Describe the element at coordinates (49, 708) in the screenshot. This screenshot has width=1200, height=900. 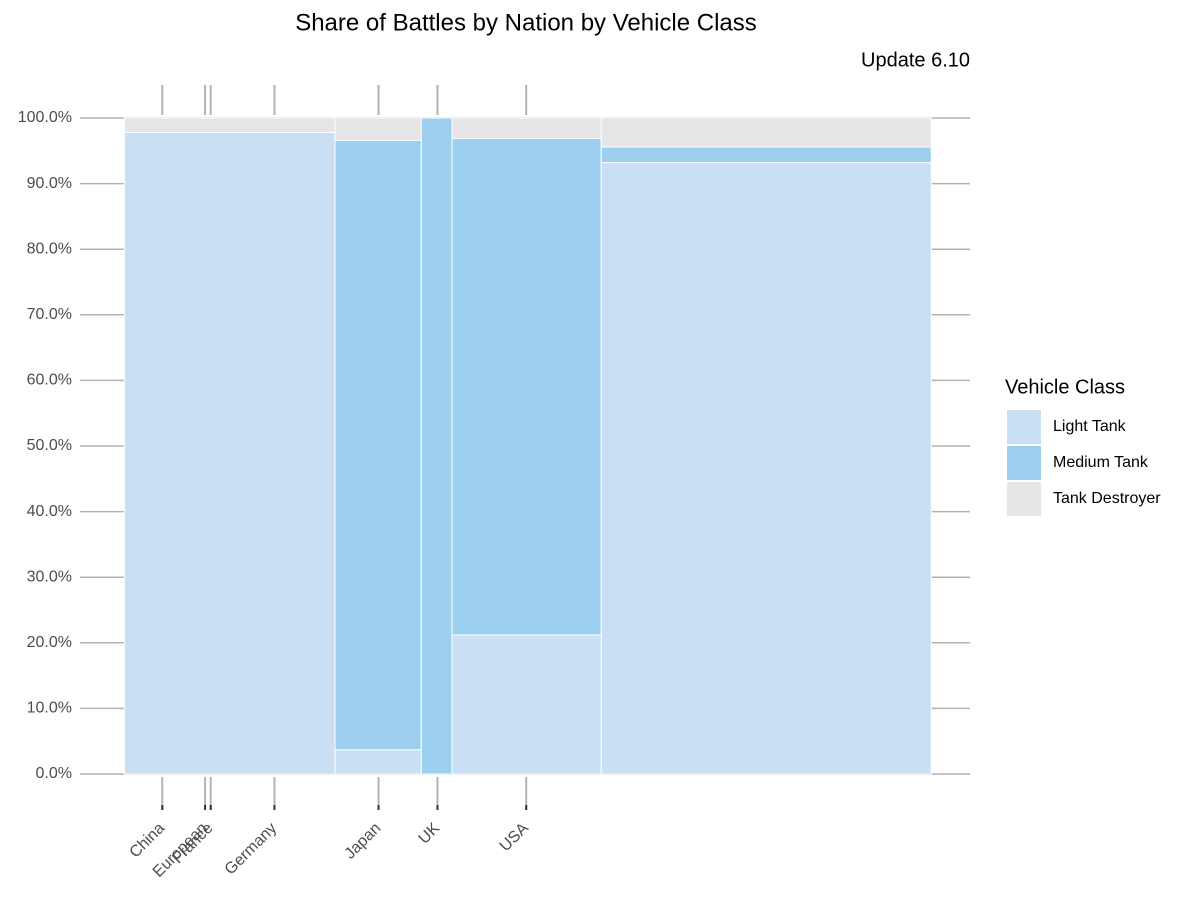
I see `y-tick-label: 10.0%` at that location.